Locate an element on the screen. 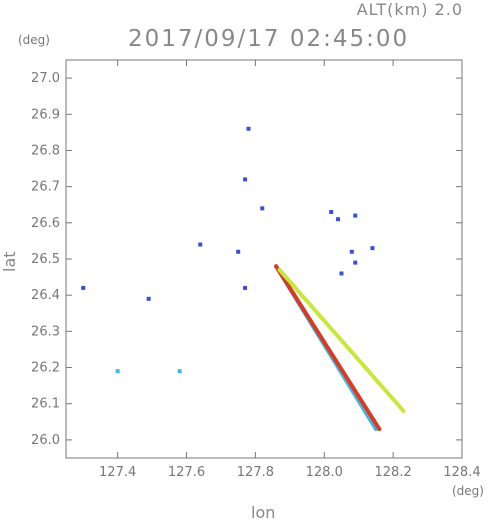 Image resolution: width=491 pixels, height=522 pixels. x-tick-label: 128.4 is located at coordinates (461, 472).